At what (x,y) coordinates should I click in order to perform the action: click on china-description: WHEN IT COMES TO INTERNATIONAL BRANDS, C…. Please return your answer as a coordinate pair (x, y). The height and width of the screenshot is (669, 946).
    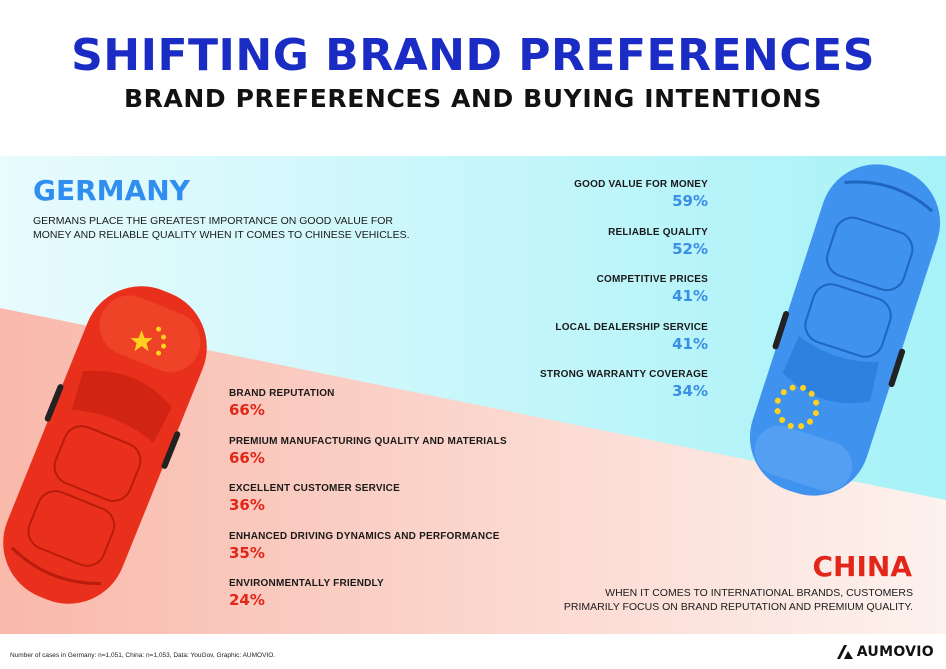
    Looking at the image, I should click on (738, 600).